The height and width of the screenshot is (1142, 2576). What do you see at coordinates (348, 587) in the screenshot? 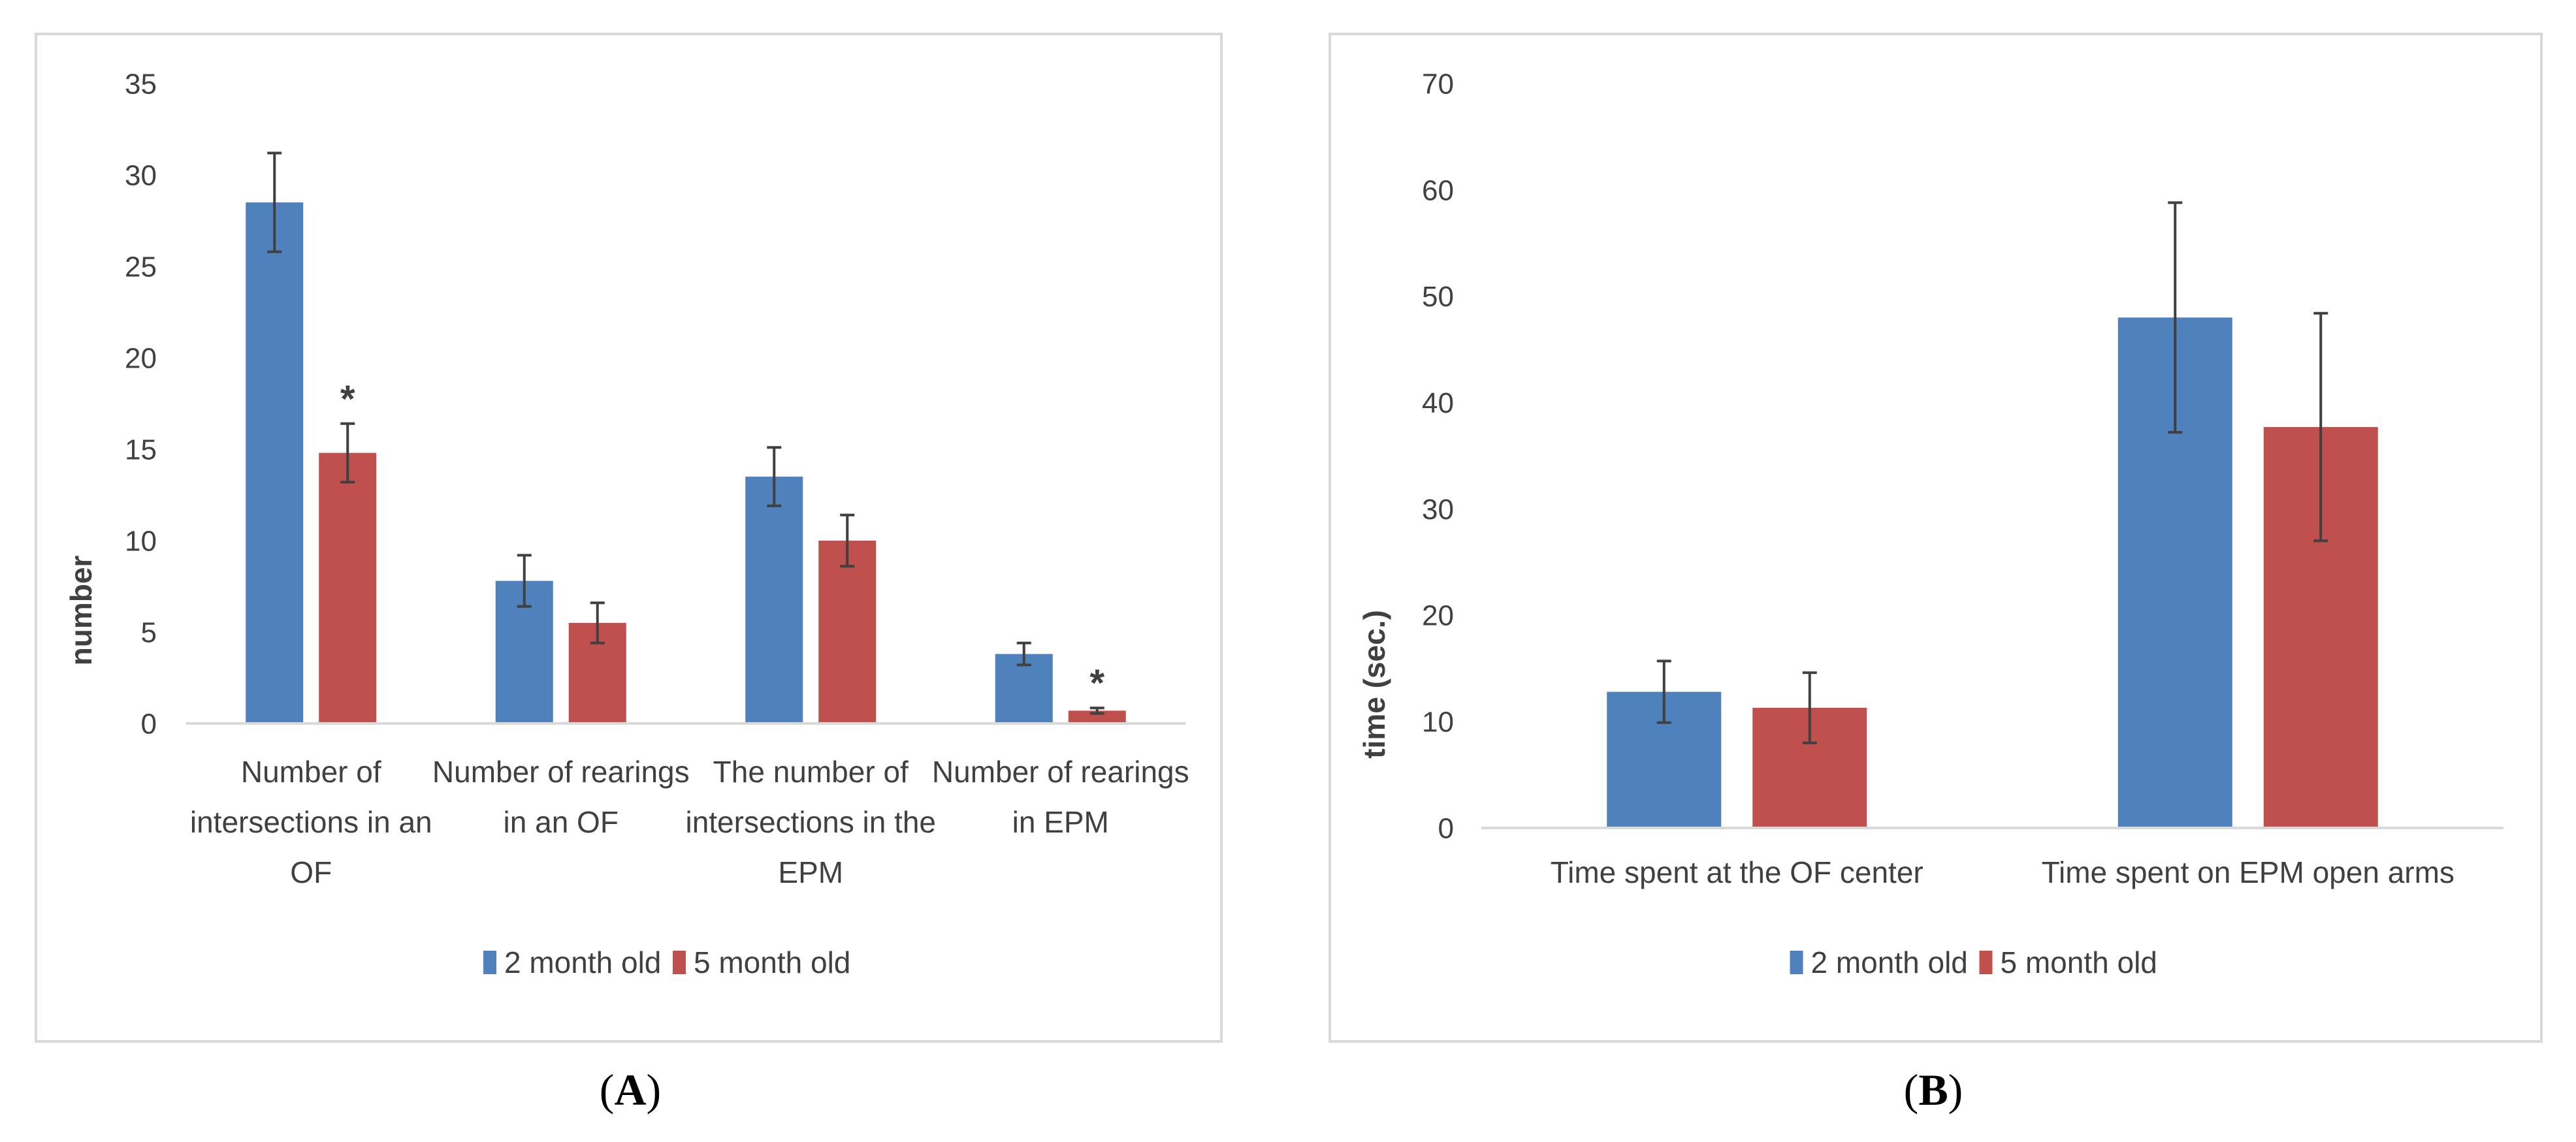
I see `chart-a-bar-s2-c1` at bounding box center [348, 587].